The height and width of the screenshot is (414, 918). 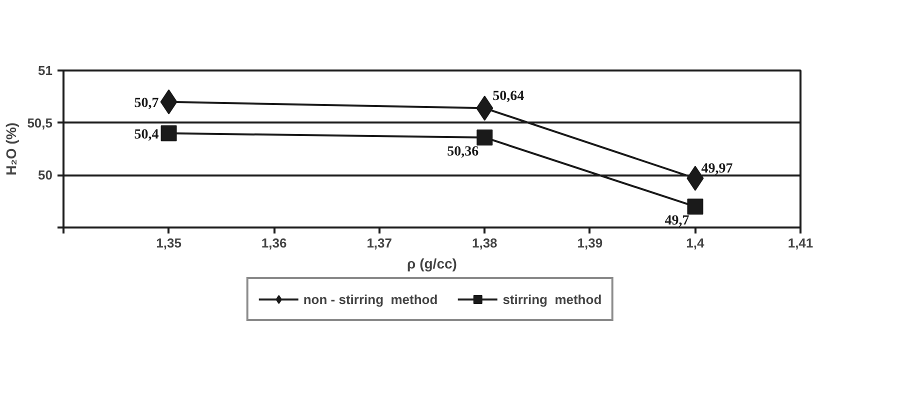 What do you see at coordinates (485, 243) in the screenshot?
I see `x-tick-label: 1,38` at bounding box center [485, 243].